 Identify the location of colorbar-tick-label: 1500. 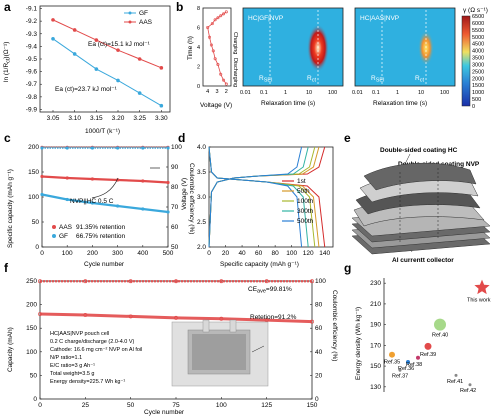
(478, 86).